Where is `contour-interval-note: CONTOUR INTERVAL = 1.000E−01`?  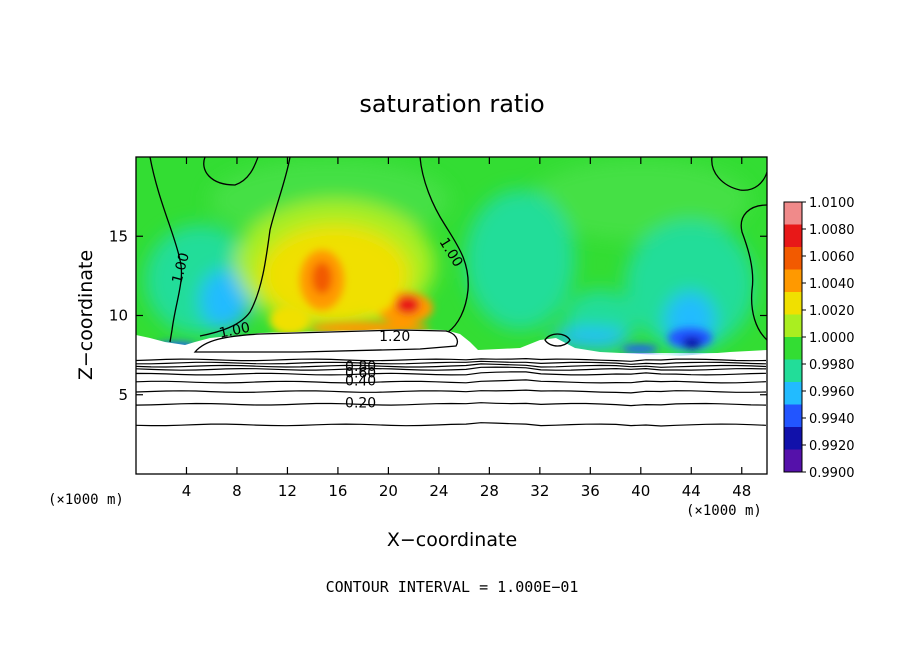
contour-interval-note: CONTOUR INTERVAL = 1.000E−01 is located at coordinates (452, 587).